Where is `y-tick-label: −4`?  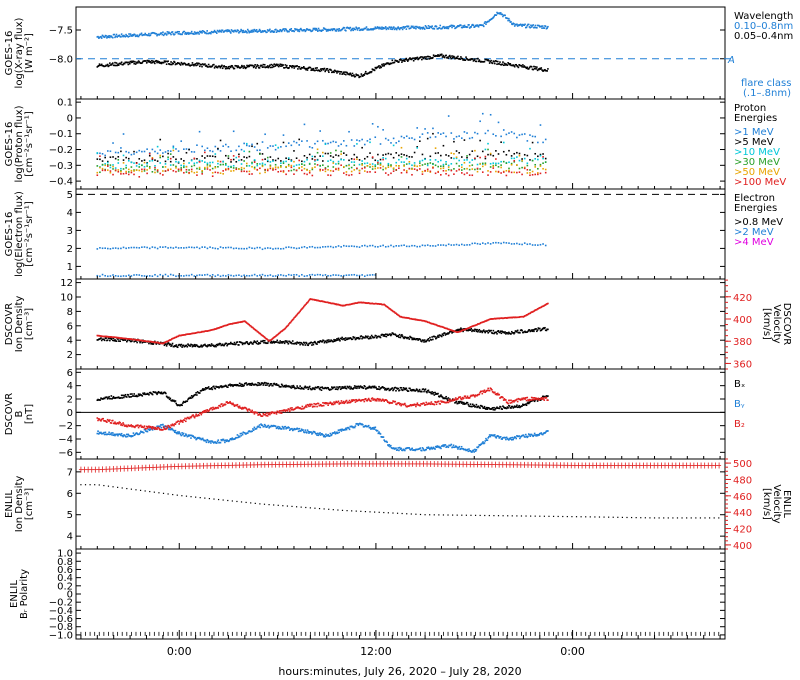
y-tick-label: −4 is located at coordinates (65, 440).